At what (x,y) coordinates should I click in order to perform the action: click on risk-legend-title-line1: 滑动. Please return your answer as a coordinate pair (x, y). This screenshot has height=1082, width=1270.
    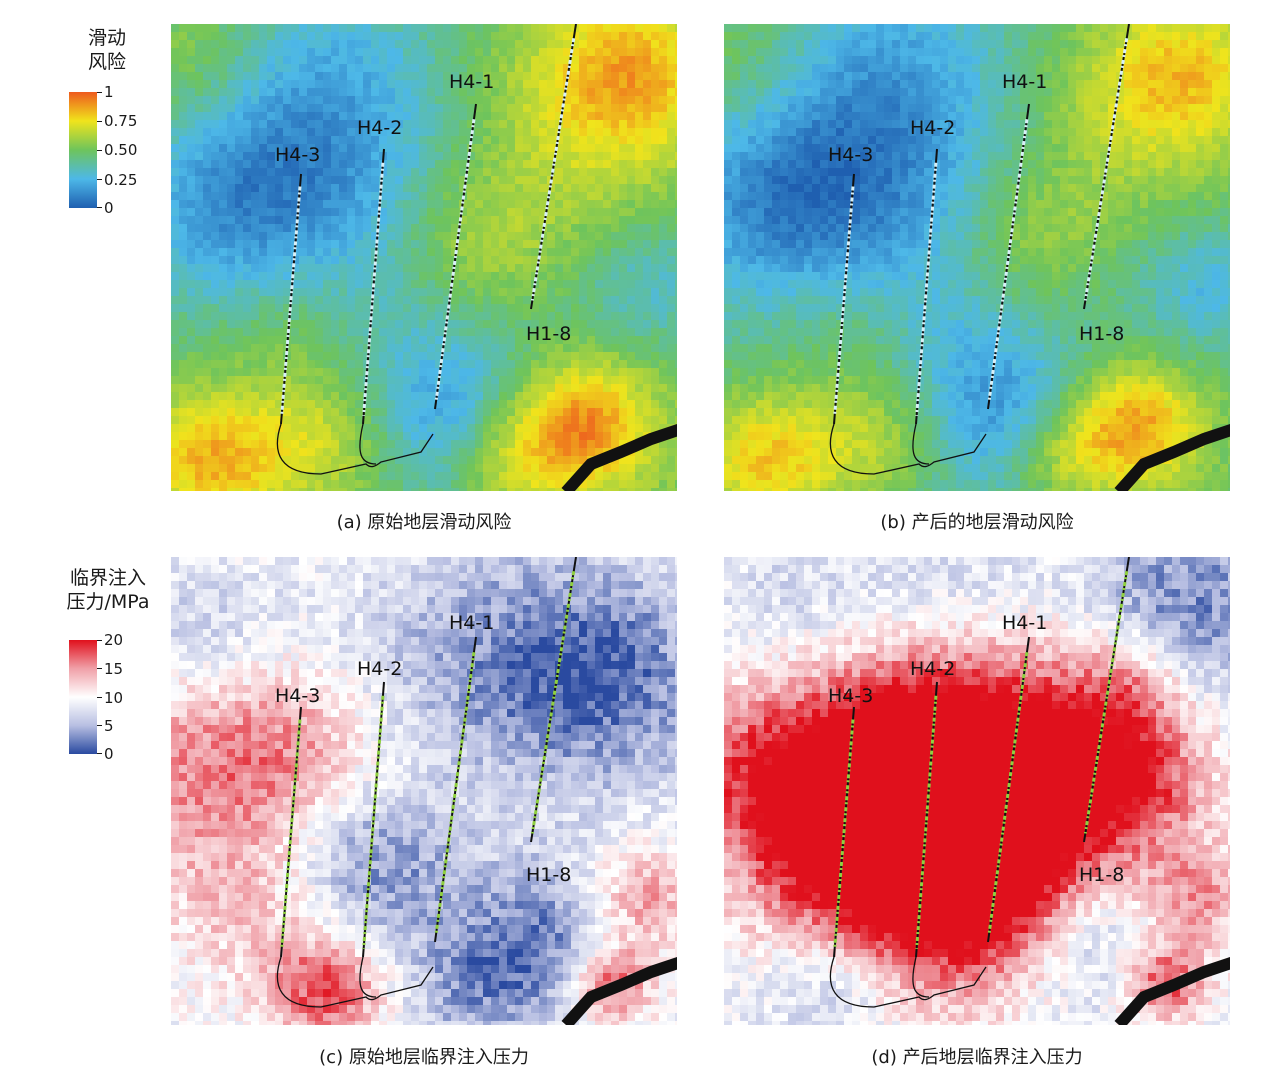
    Looking at the image, I should click on (106, 38).